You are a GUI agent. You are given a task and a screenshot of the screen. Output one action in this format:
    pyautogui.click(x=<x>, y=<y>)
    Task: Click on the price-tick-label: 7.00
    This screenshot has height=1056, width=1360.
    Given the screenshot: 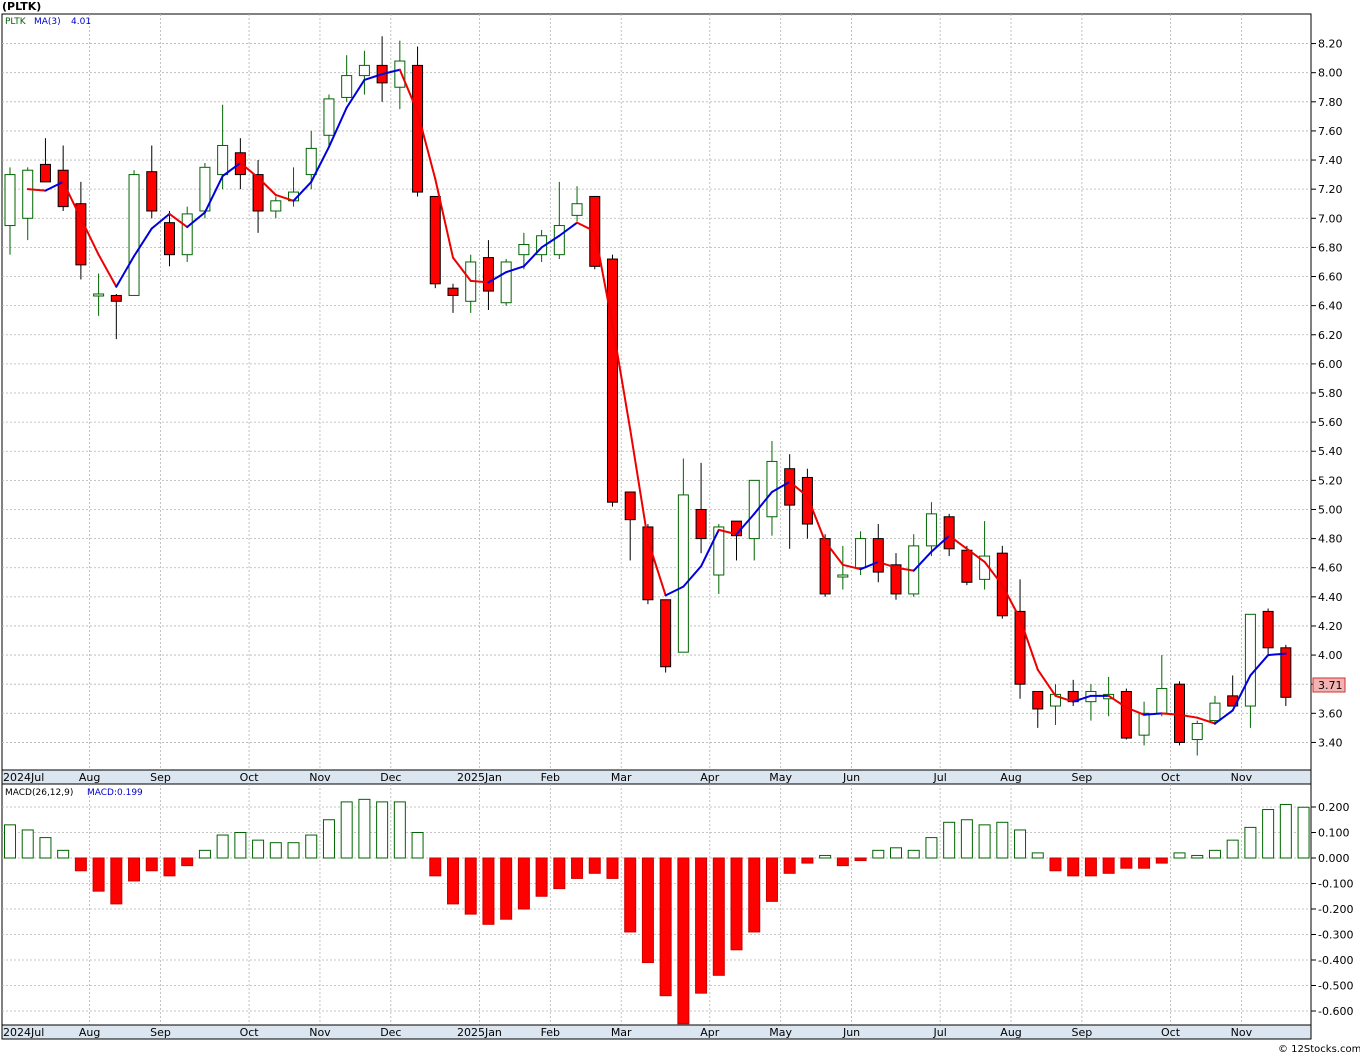 What is the action you would take?
    pyautogui.click(x=1330, y=218)
    